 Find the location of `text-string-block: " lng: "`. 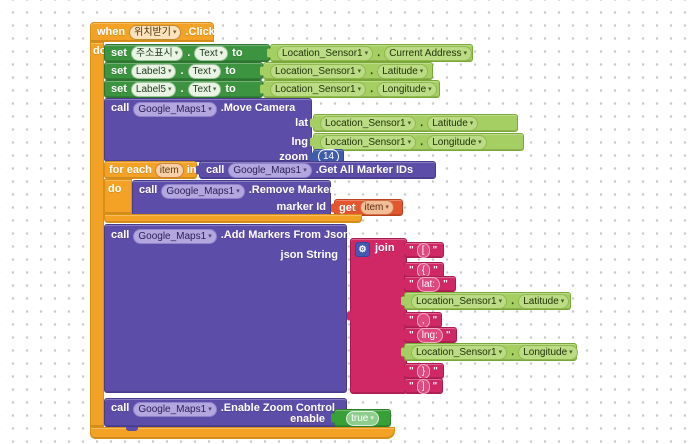

text-string-block: " lng: " is located at coordinates (430, 335).